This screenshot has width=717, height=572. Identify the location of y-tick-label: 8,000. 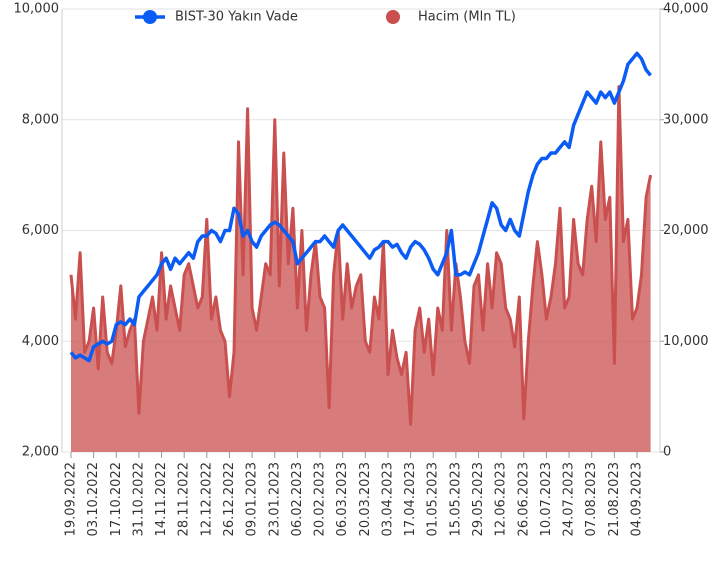
(40, 119).